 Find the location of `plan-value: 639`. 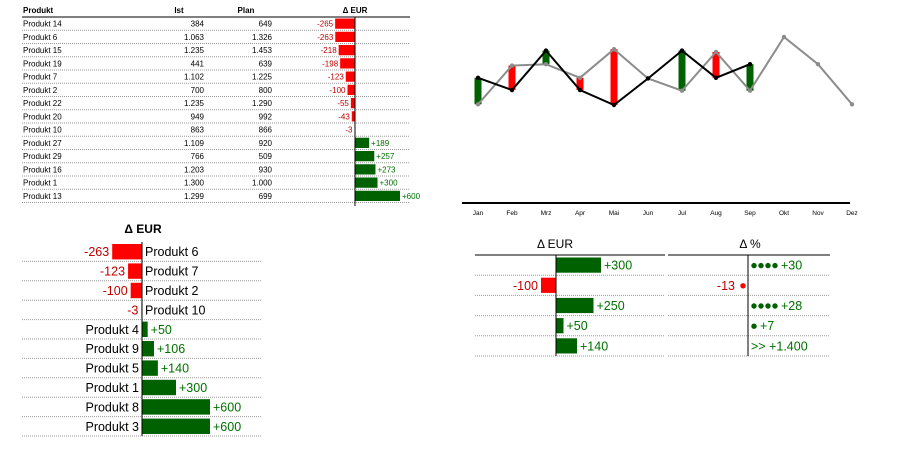

plan-value: 639 is located at coordinates (266, 63).